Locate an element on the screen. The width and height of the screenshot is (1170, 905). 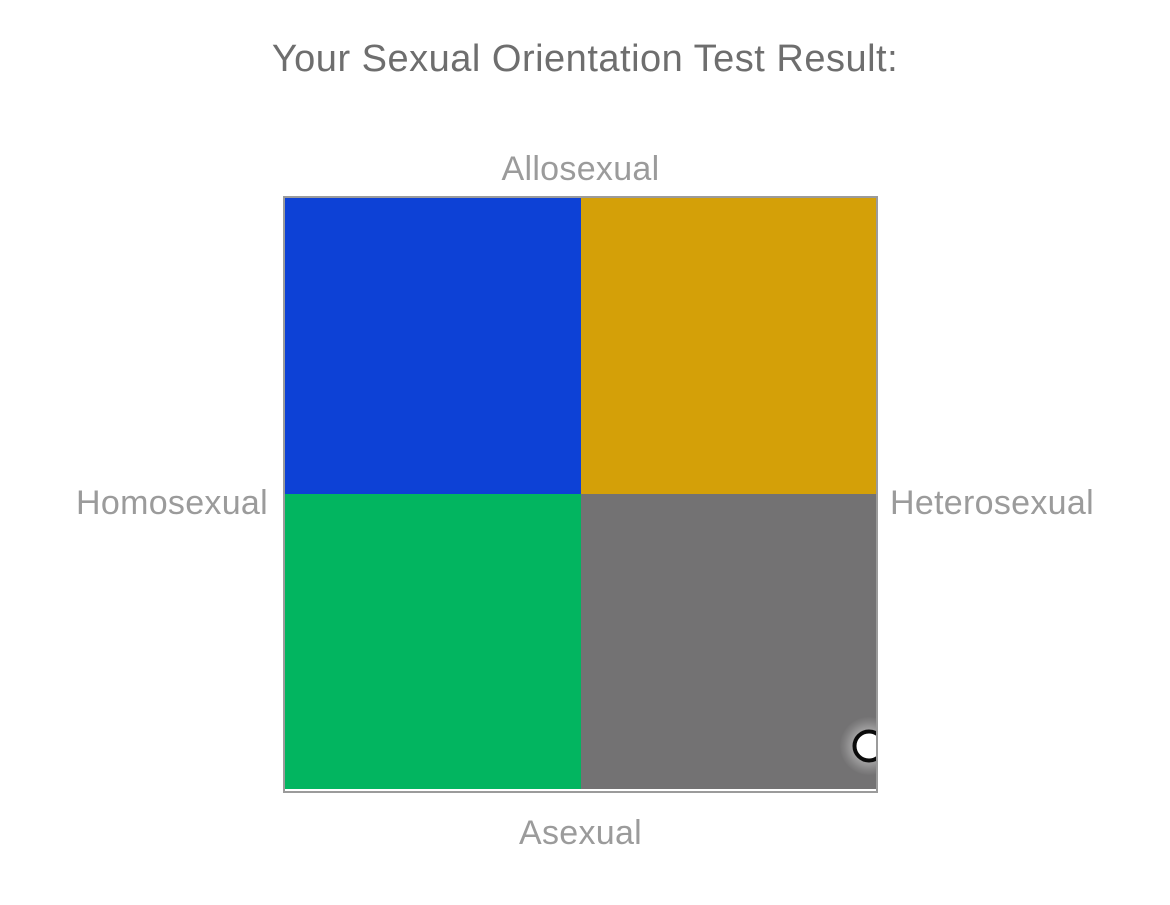
axis-label-heterosexual: Heterosexual is located at coordinates (992, 503).